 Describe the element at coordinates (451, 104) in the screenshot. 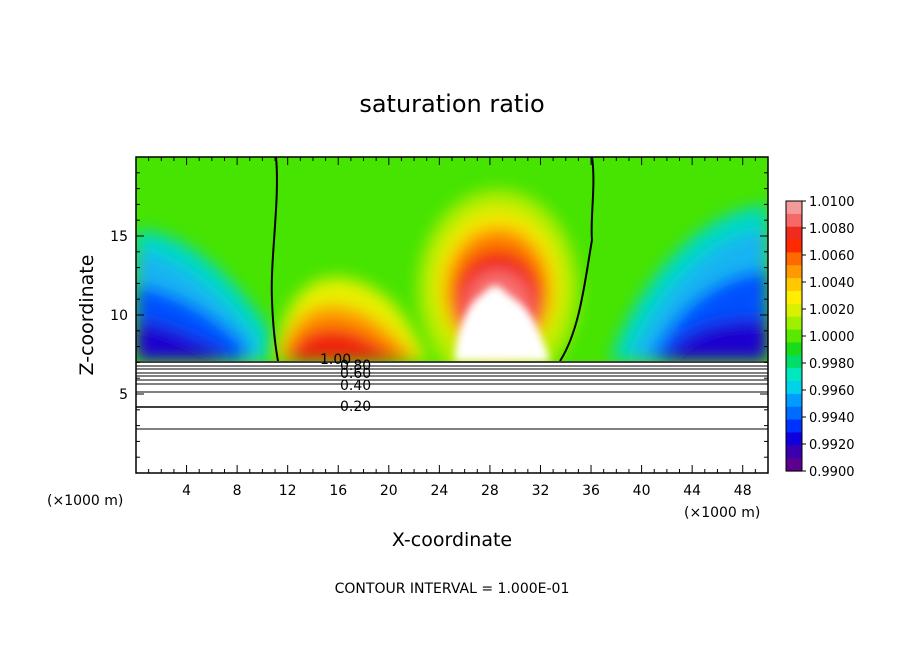

I see `chart-title: saturation ratio` at that location.